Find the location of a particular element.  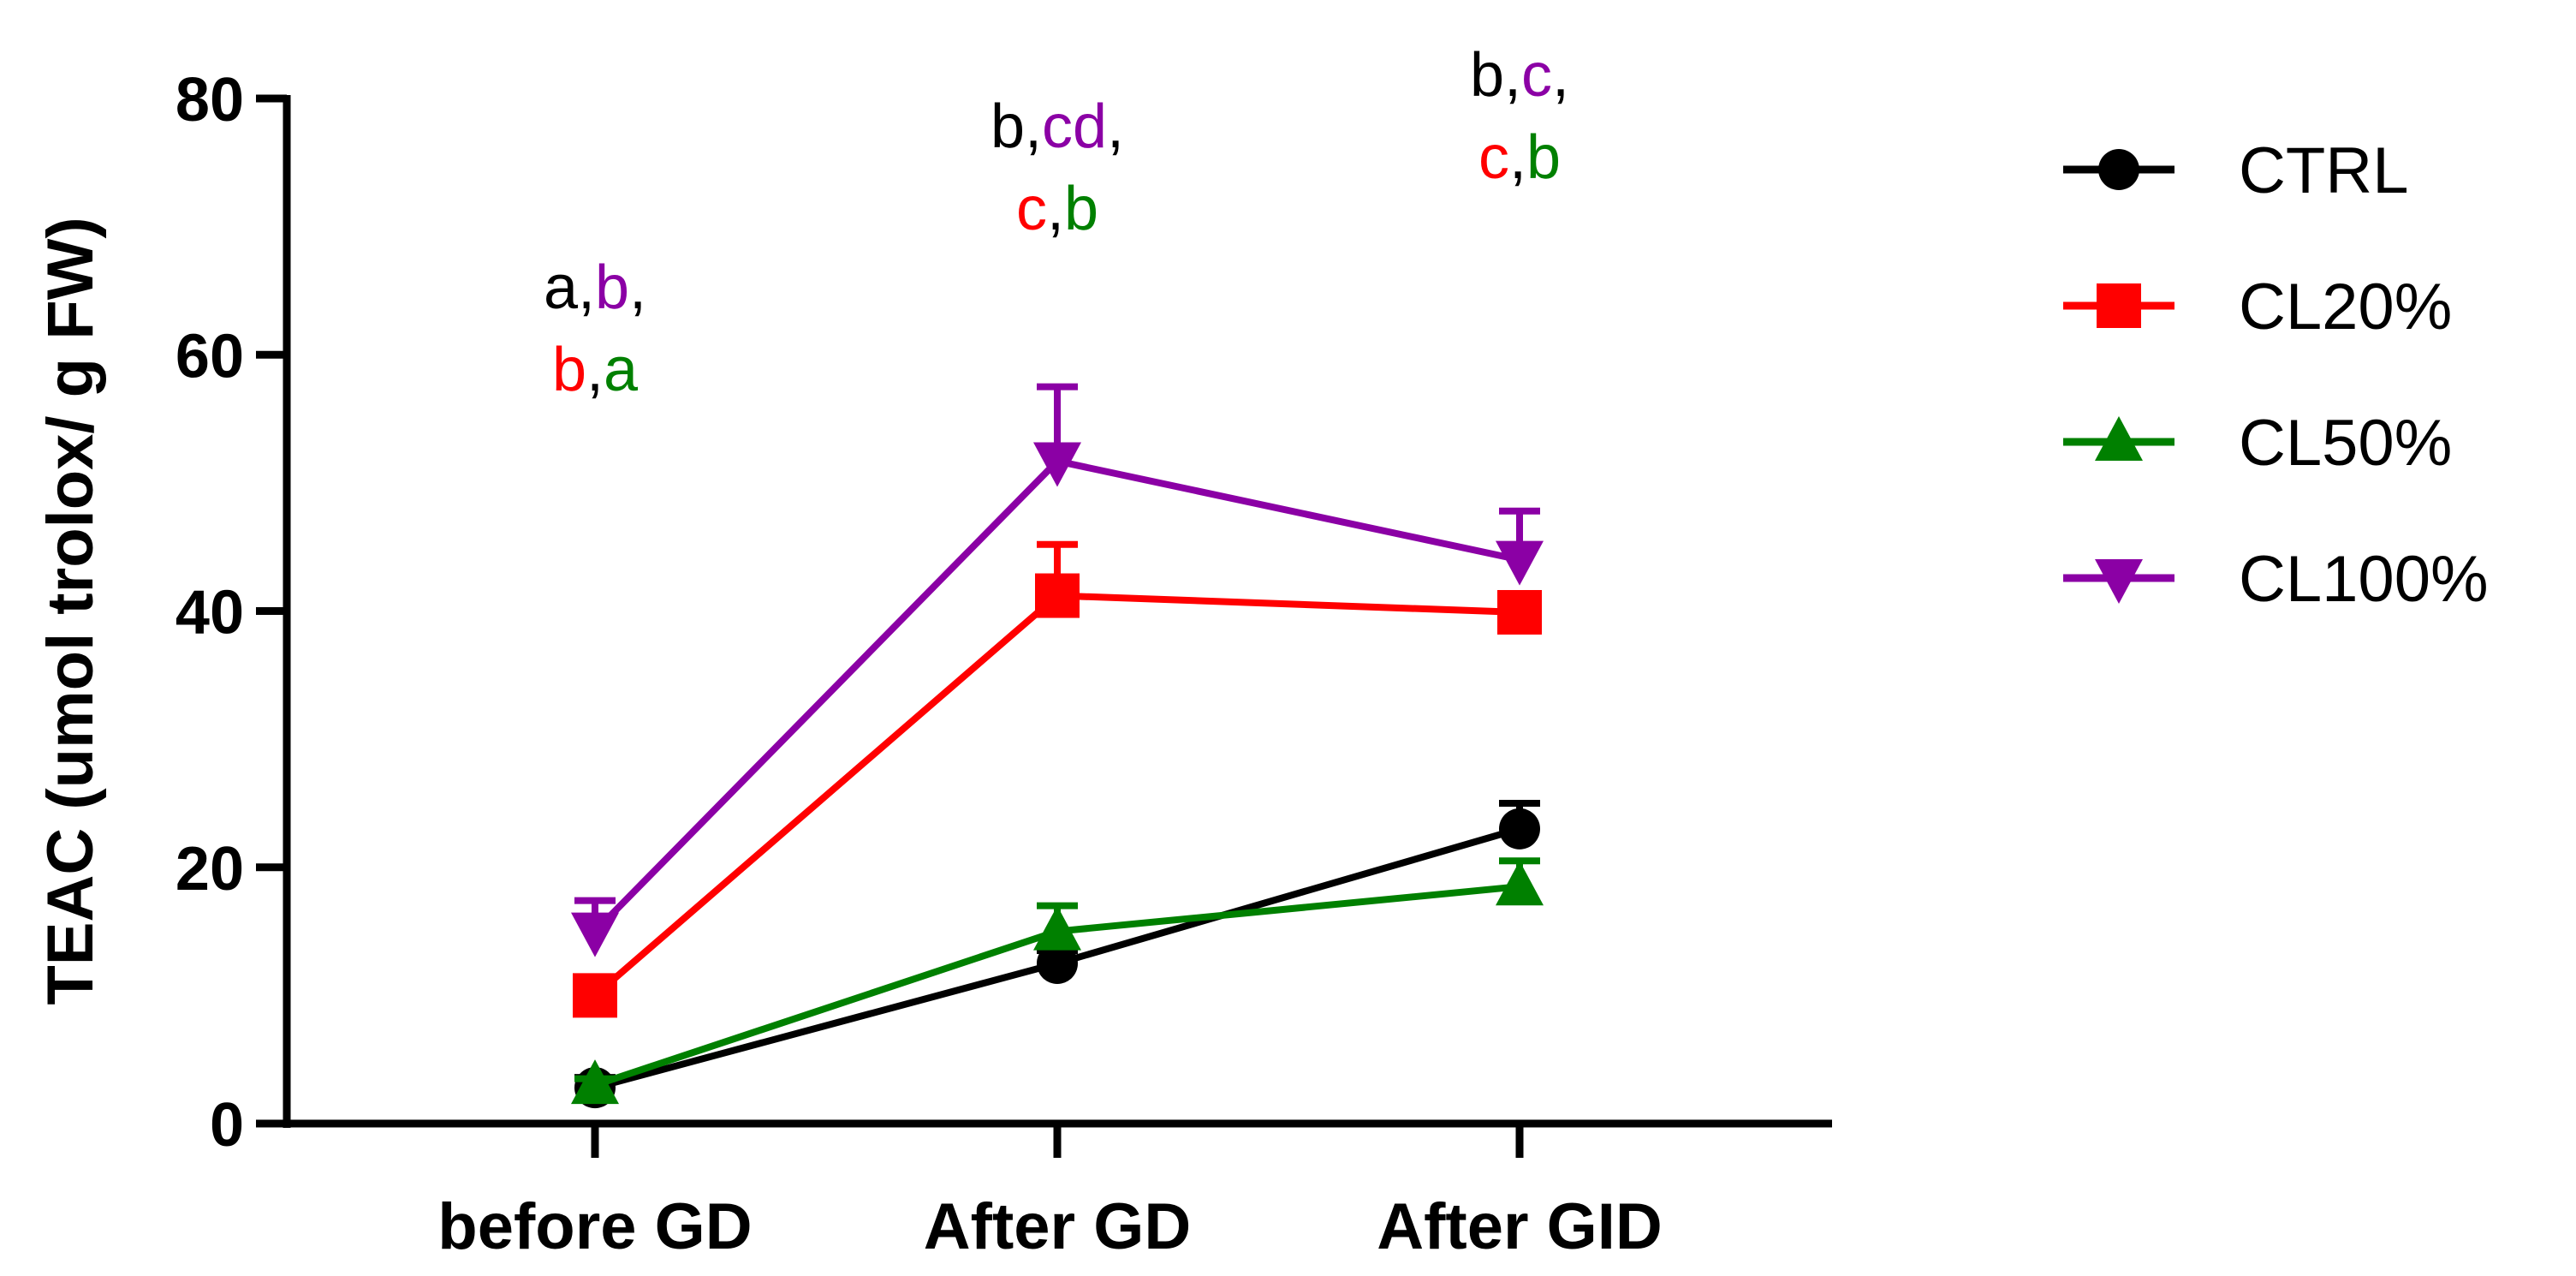

x-tick-label: before GD is located at coordinates (594, 1227).